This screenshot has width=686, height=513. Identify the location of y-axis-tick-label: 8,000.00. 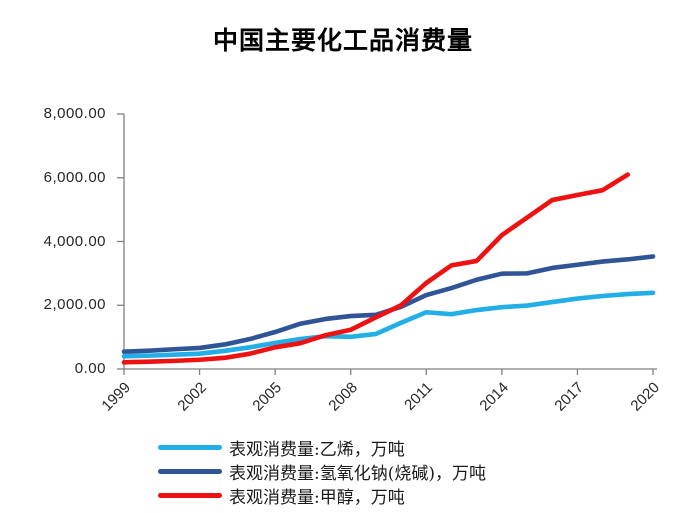
(74, 113).